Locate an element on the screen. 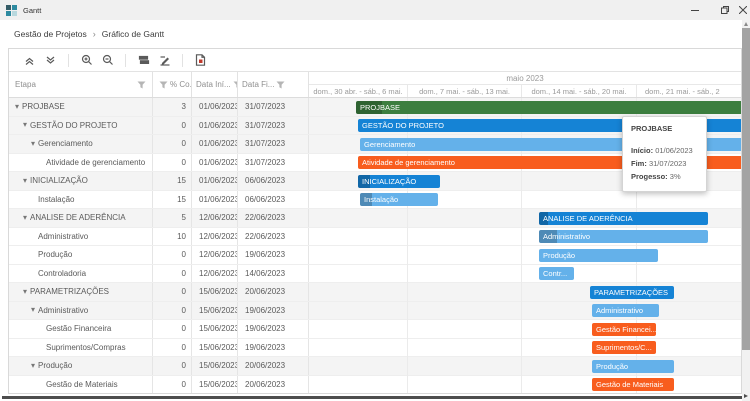 The image size is (750, 401). task-name-cell: ▾ ANALISE DE ADERÊNCIA is located at coordinates (81, 218).